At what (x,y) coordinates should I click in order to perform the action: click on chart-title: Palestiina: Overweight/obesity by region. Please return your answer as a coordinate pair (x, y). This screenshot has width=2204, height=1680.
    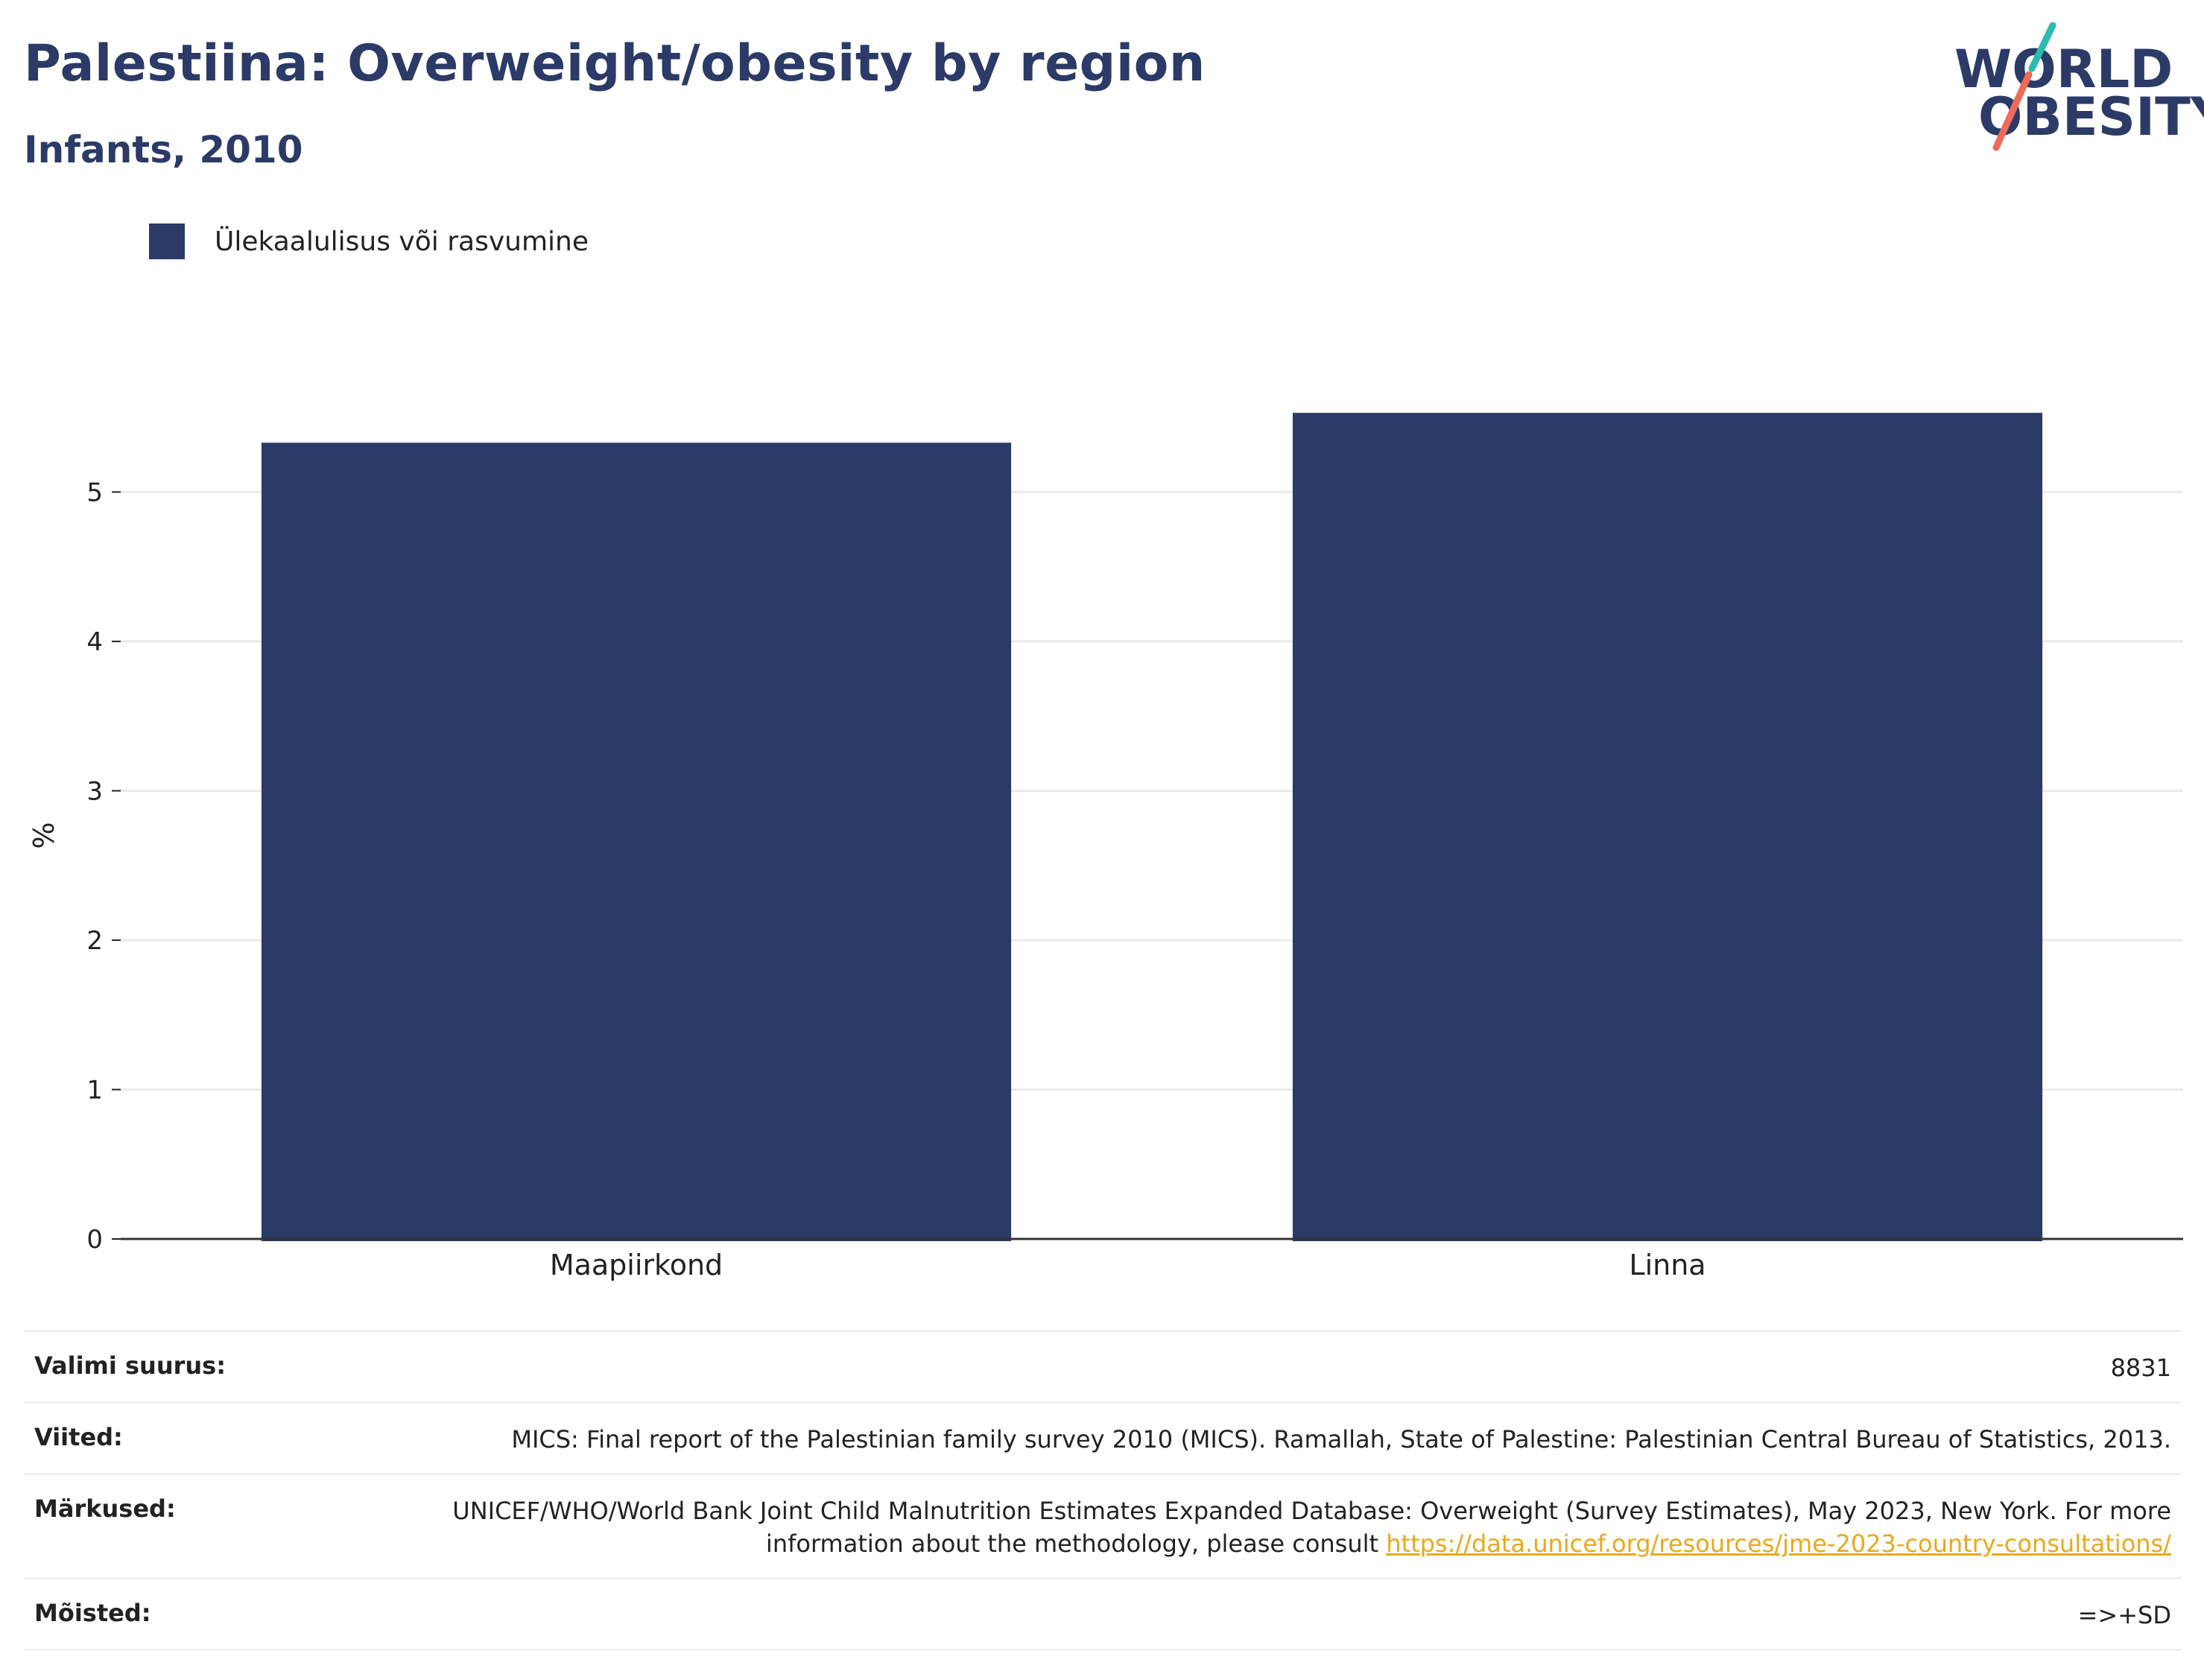
    Looking at the image, I should click on (615, 63).